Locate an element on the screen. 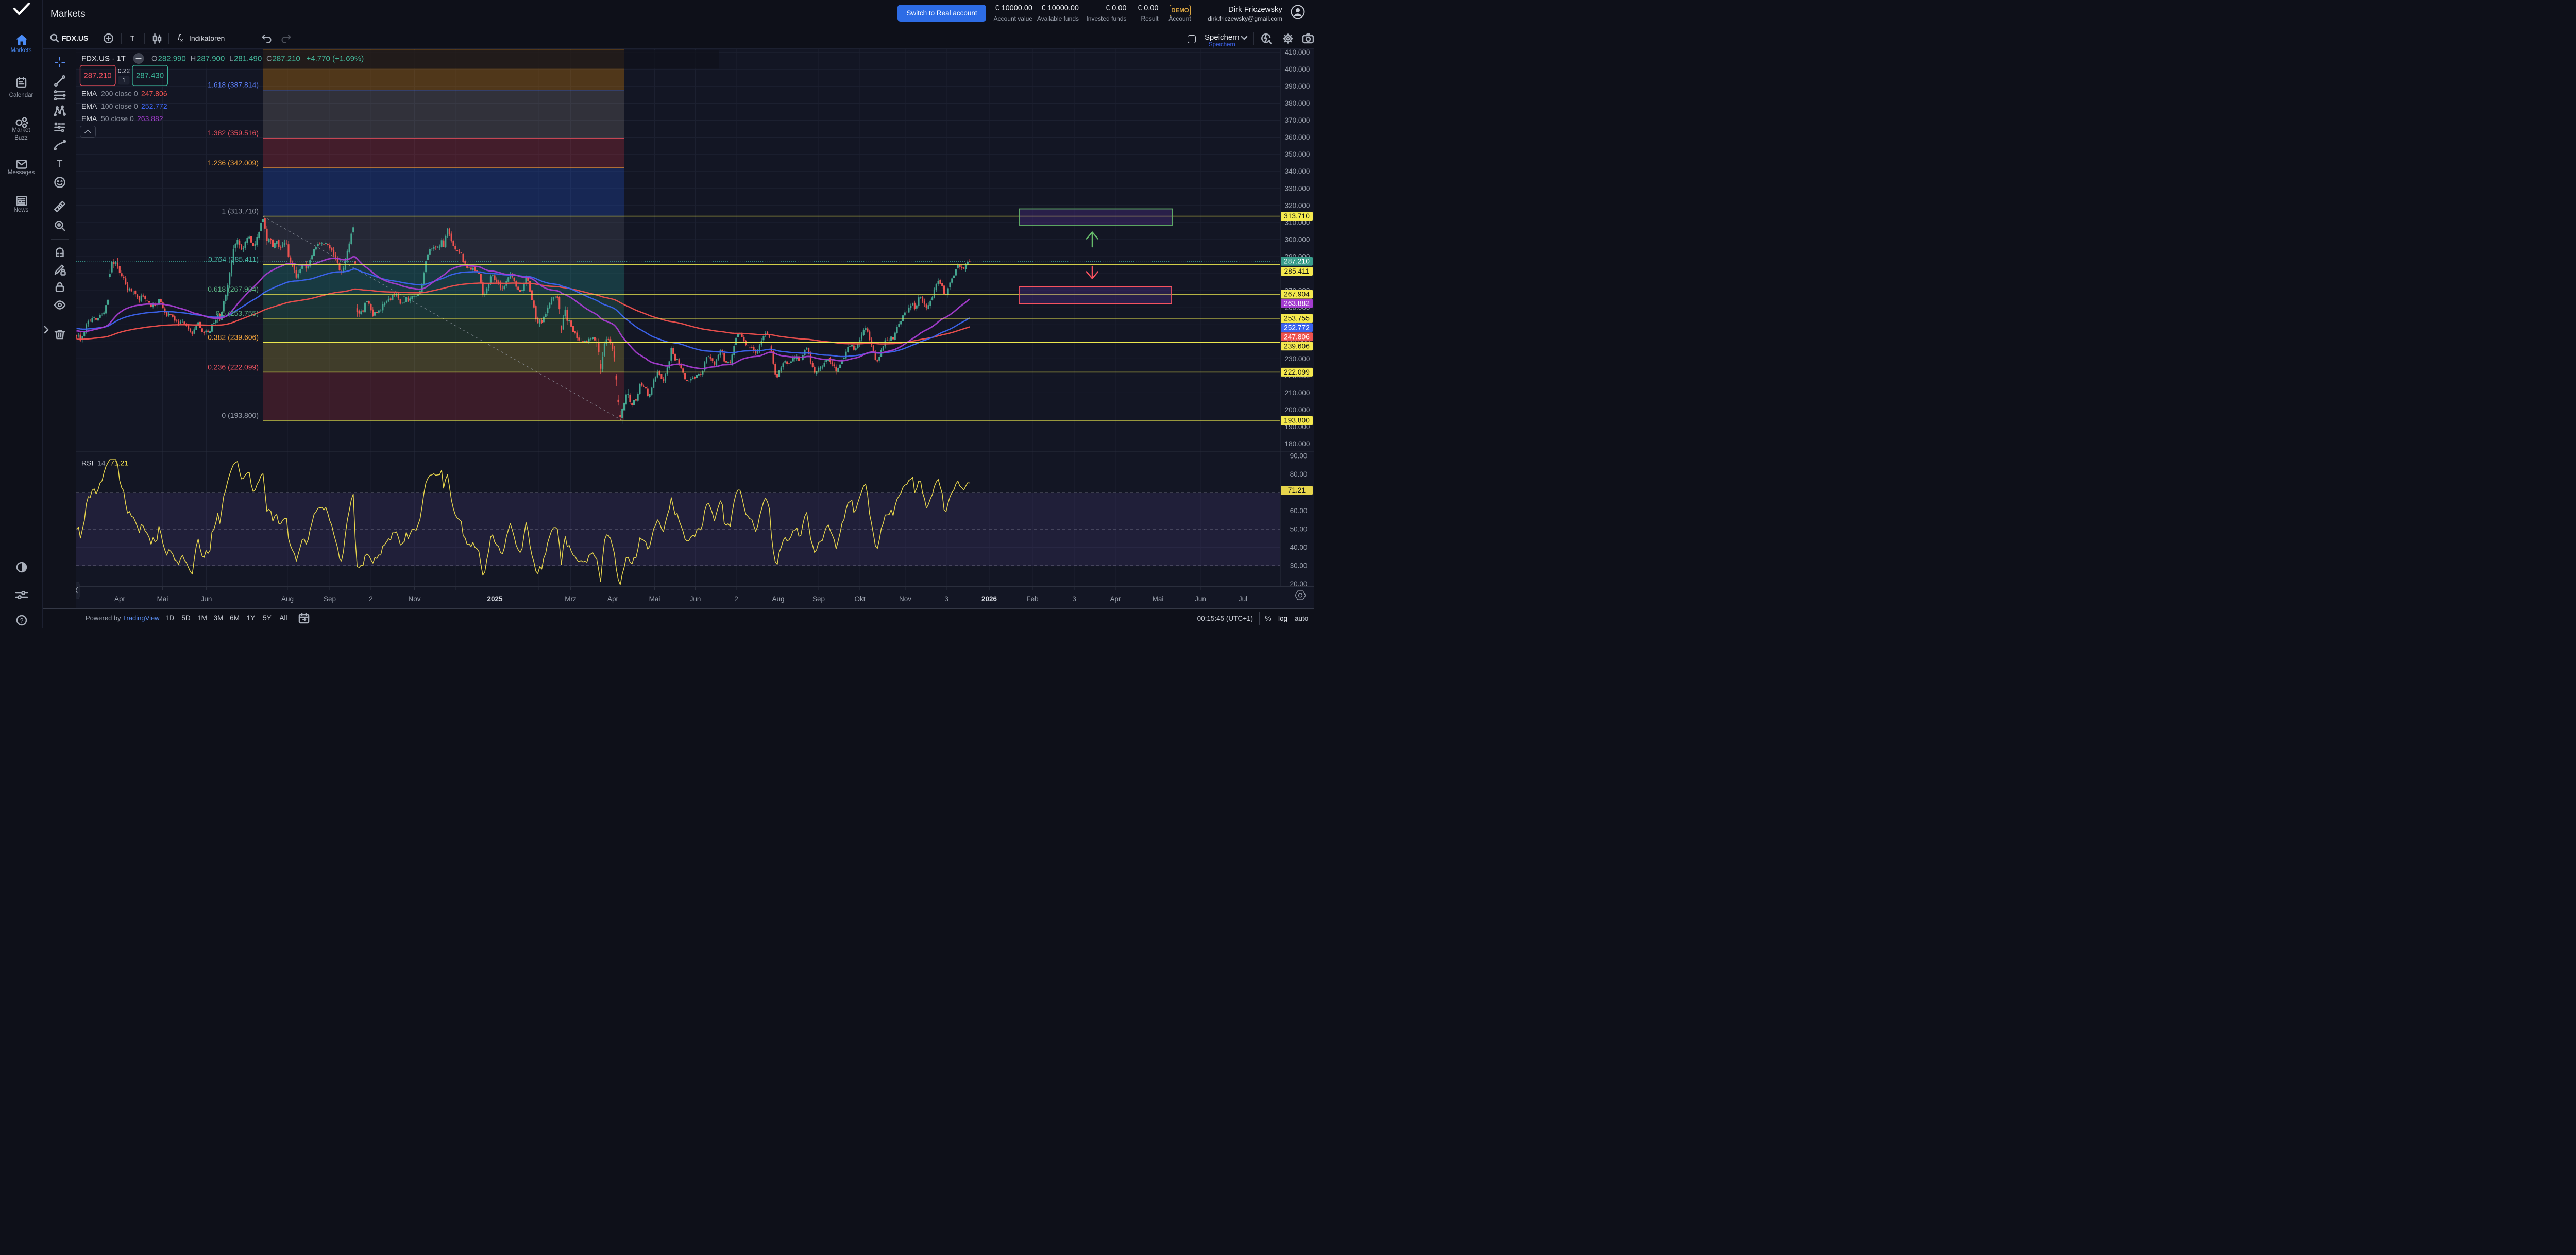  svg-text: 0.5 (253.755) is located at coordinates (237, 313).